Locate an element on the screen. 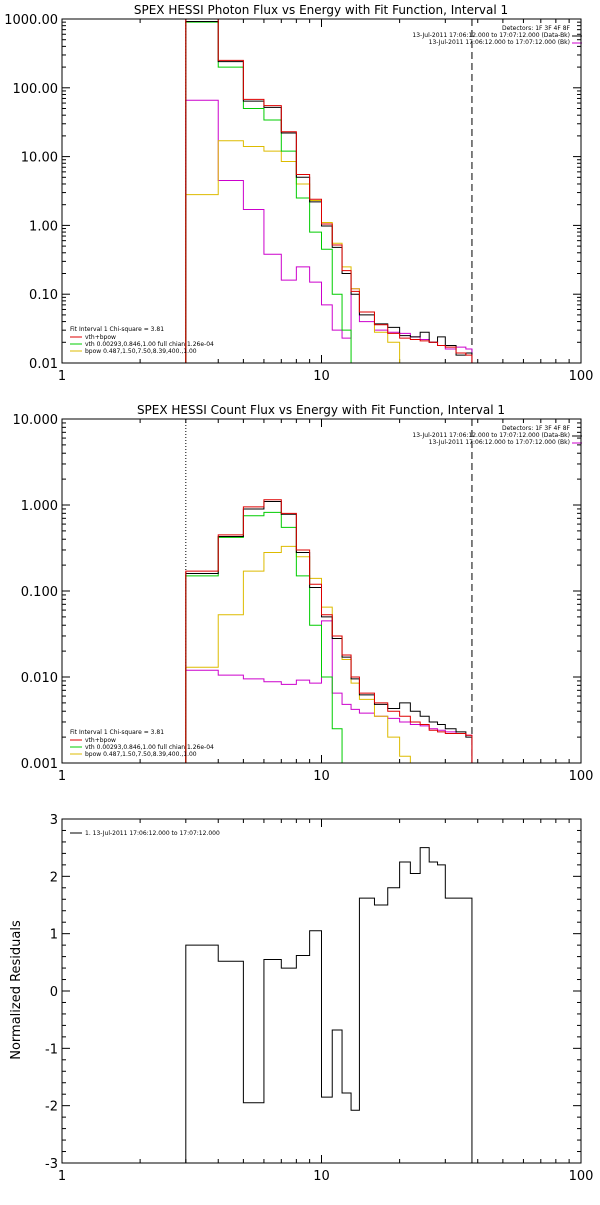 Image resolution: width=600 pixels, height=1205 pixels. y-tick-label: 0 is located at coordinates (54, 992).